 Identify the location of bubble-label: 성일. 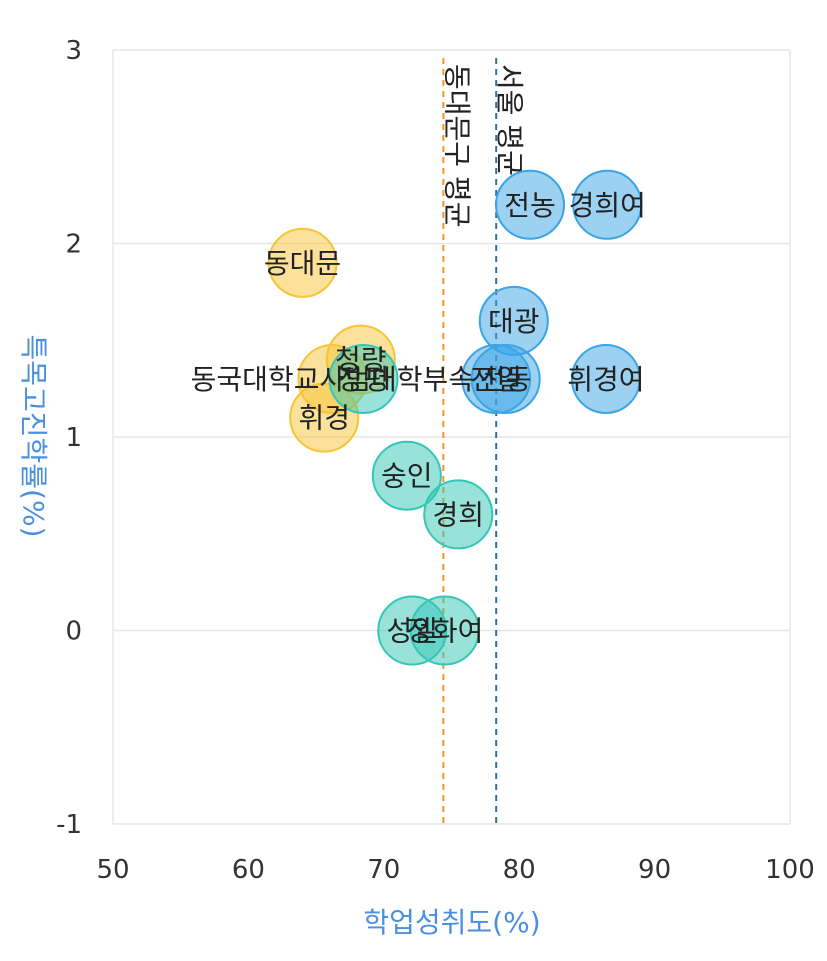
(412, 631).